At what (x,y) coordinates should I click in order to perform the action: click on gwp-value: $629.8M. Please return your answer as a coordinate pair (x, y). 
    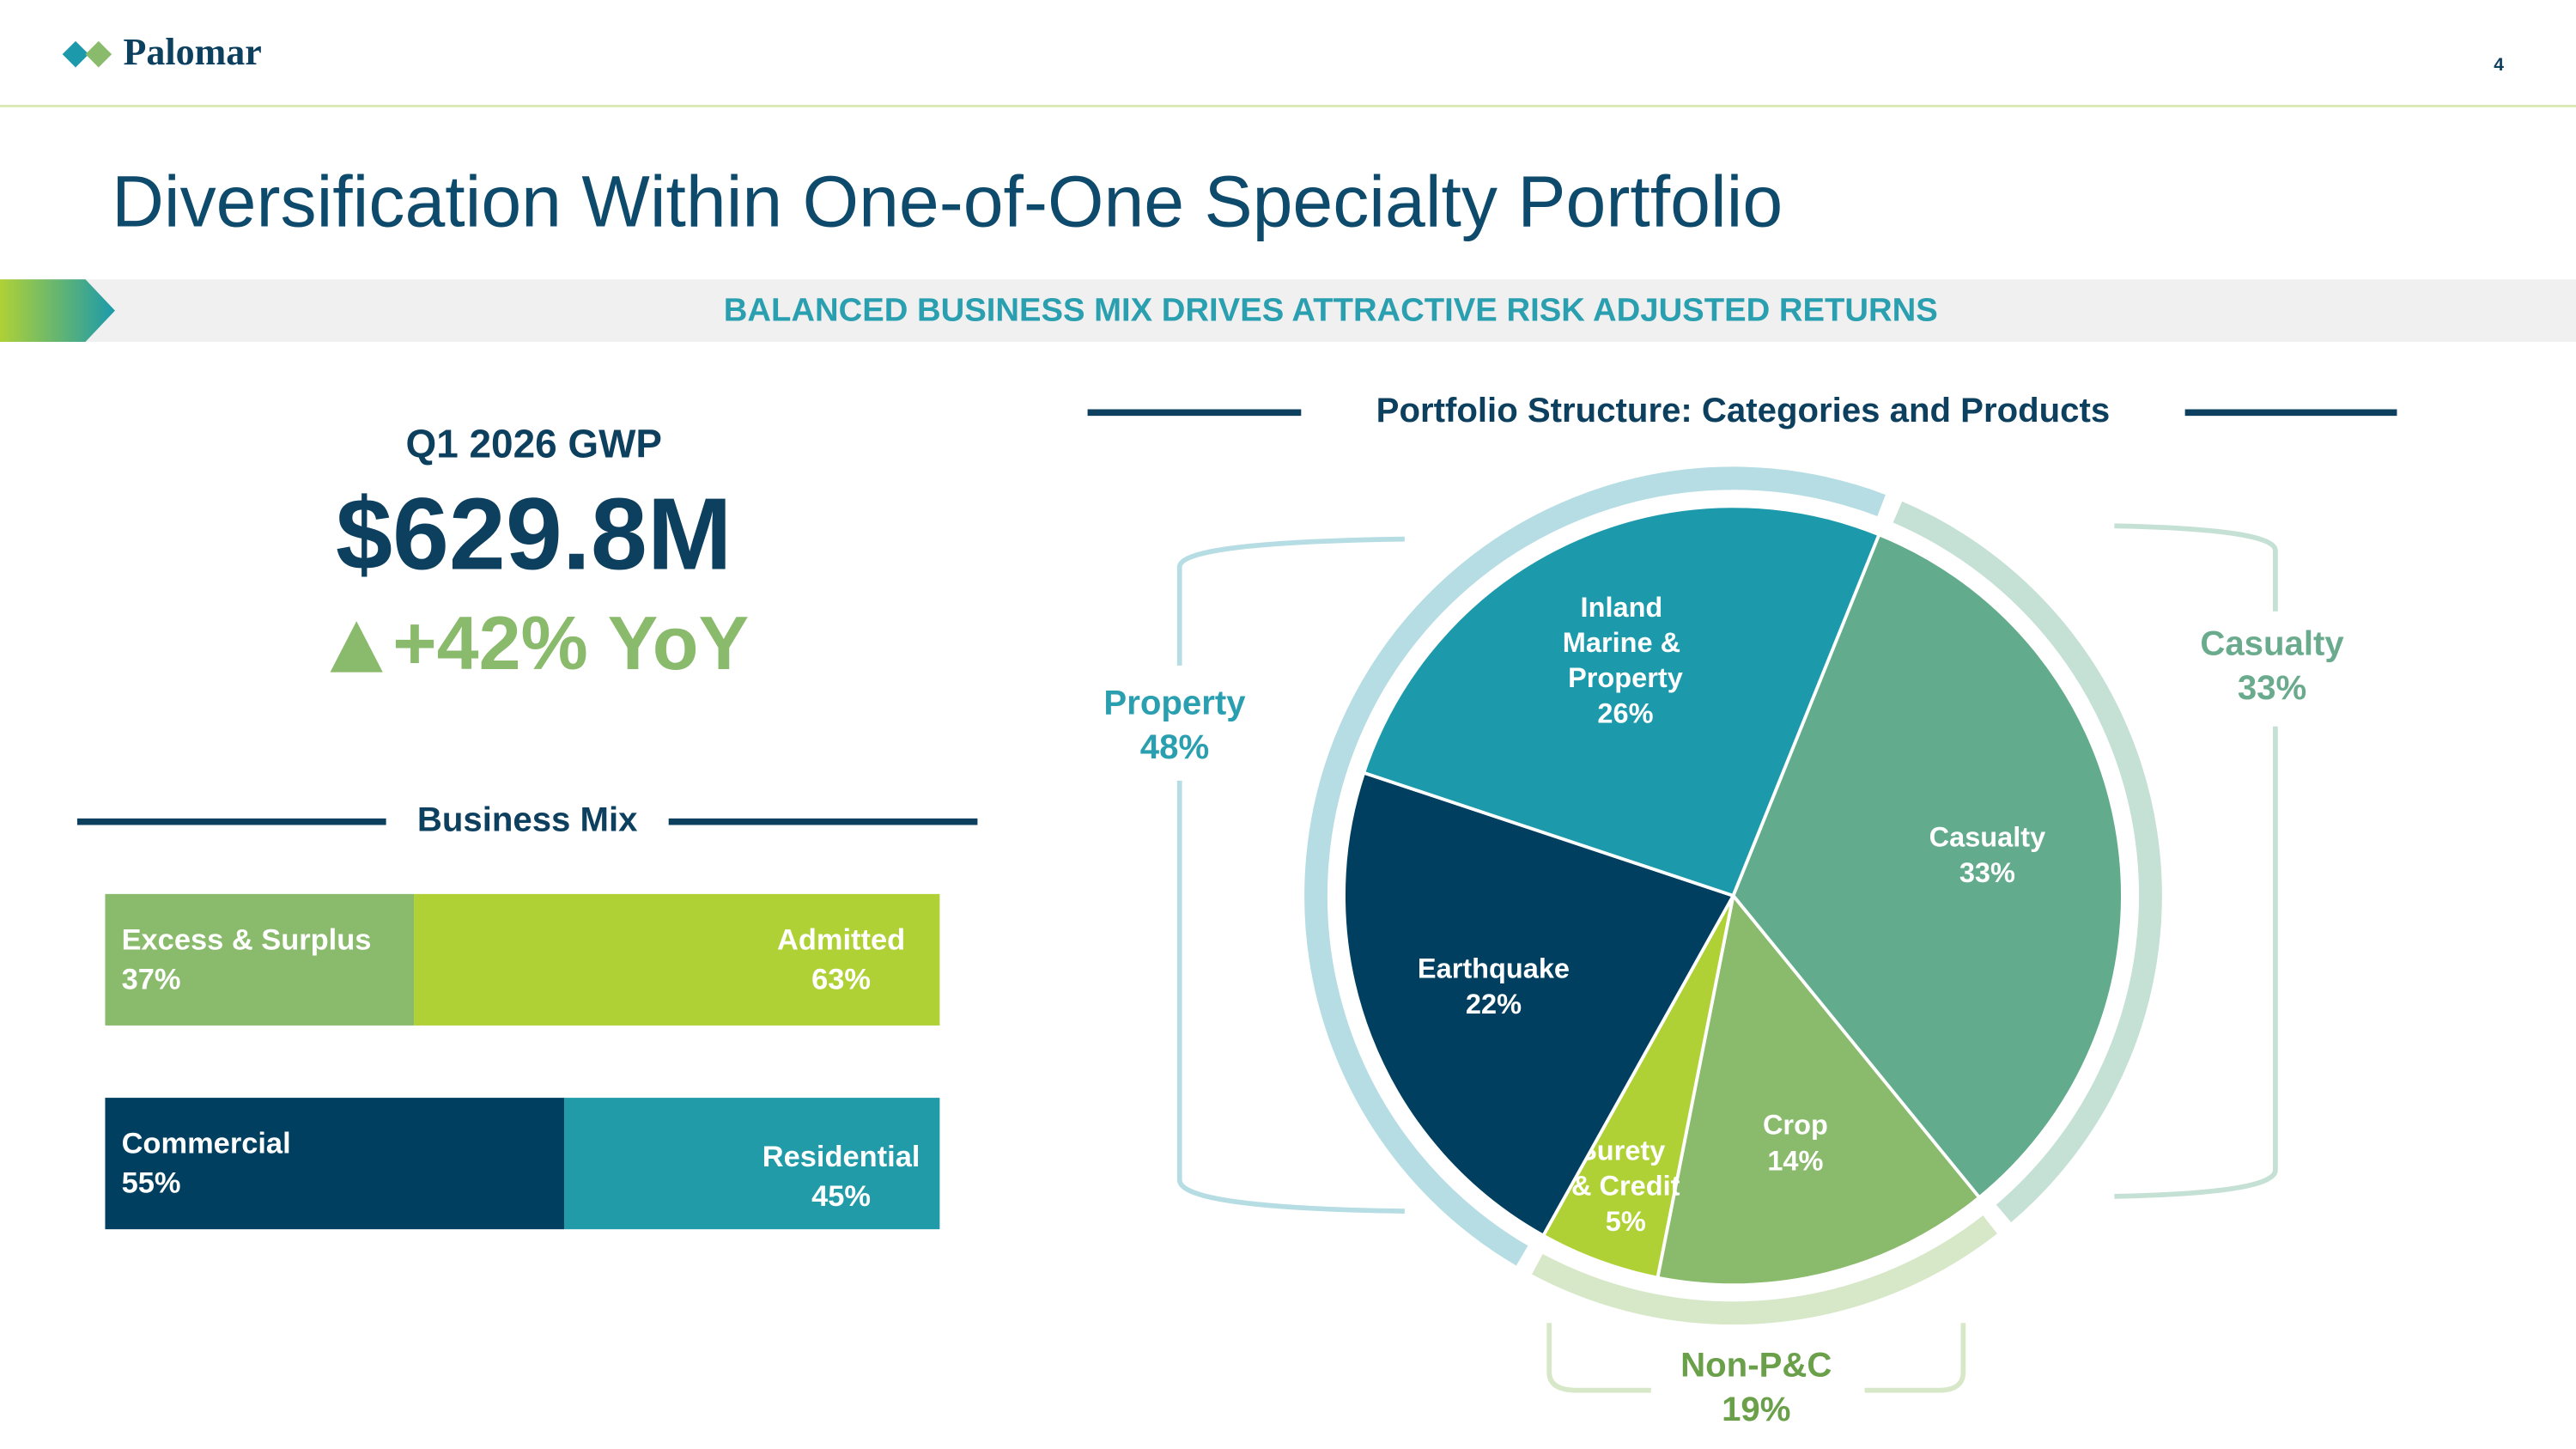
    Looking at the image, I should click on (534, 535).